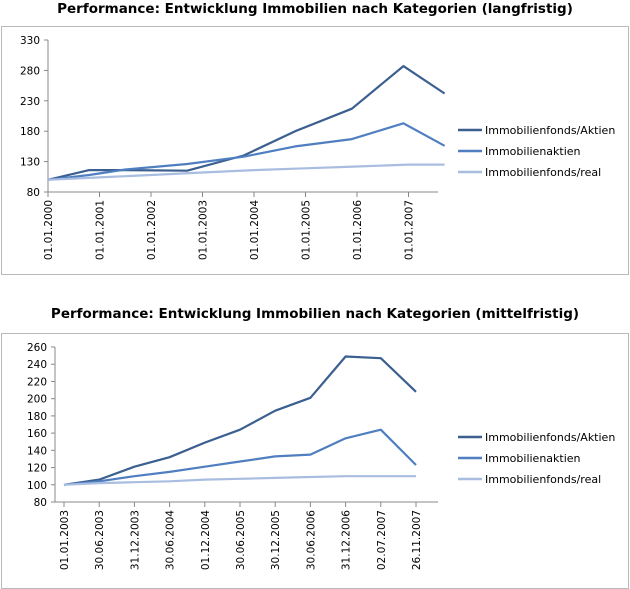 The height and width of the screenshot is (589, 630). I want to click on x-tick-label: 01.01.2001, so click(101, 230).